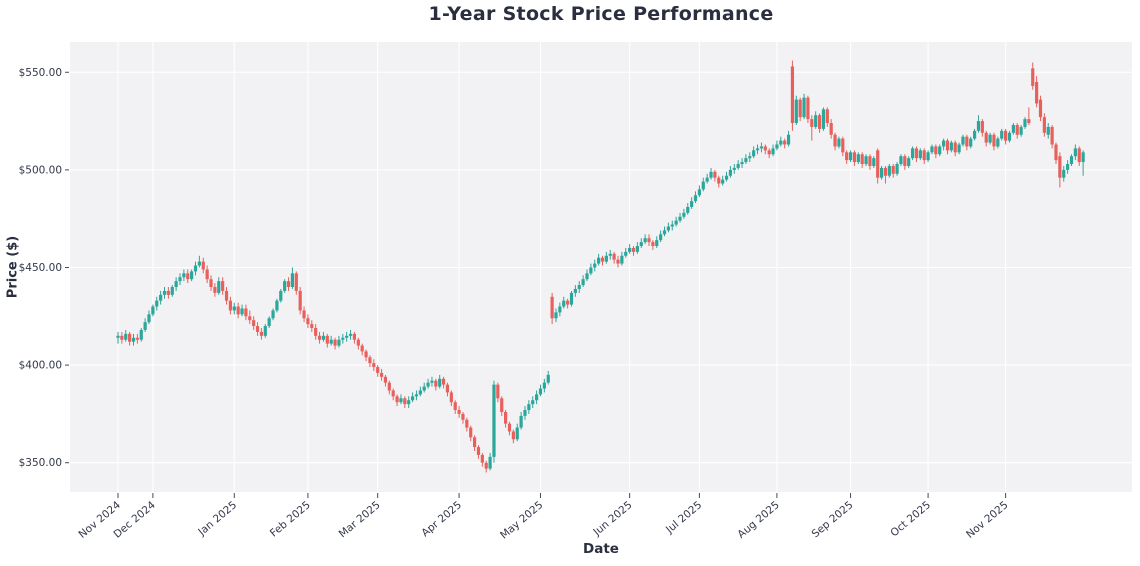 Image resolution: width=1140 pixels, height=566 pixels. I want to click on x-tick-label: Aug 2025, so click(758, 520).